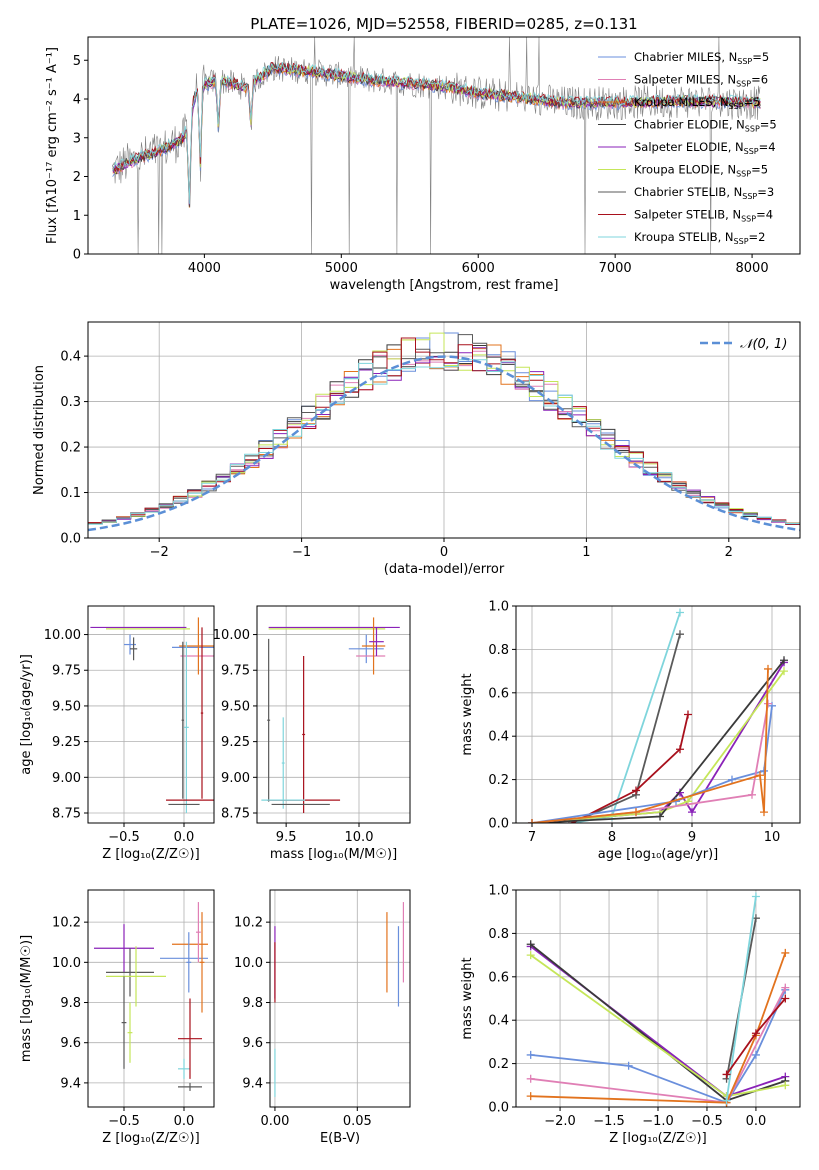  Describe the element at coordinates (657, 1138) in the screenshot. I see `x-axis-label: Z [log₁₀(Z/Z☉)]` at that location.